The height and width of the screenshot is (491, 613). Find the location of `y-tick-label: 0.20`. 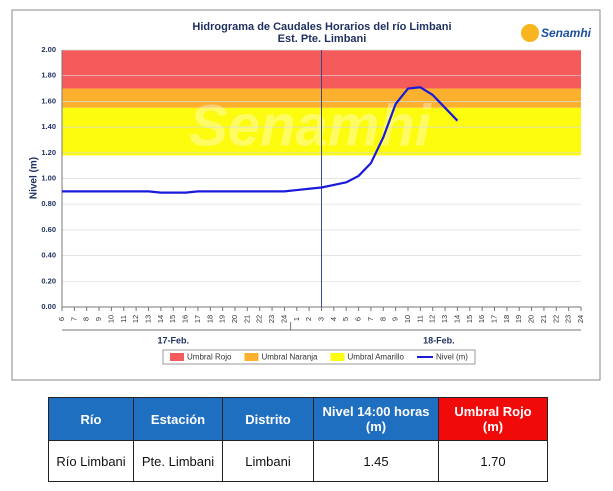

y-tick-label: 0.20 is located at coordinates (48, 280).